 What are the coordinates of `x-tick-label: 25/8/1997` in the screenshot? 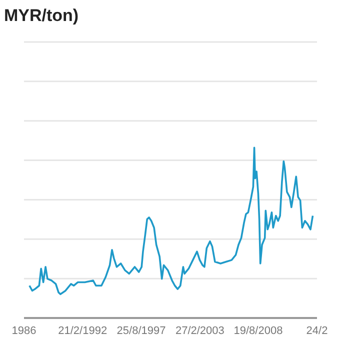 It's located at (141, 330).